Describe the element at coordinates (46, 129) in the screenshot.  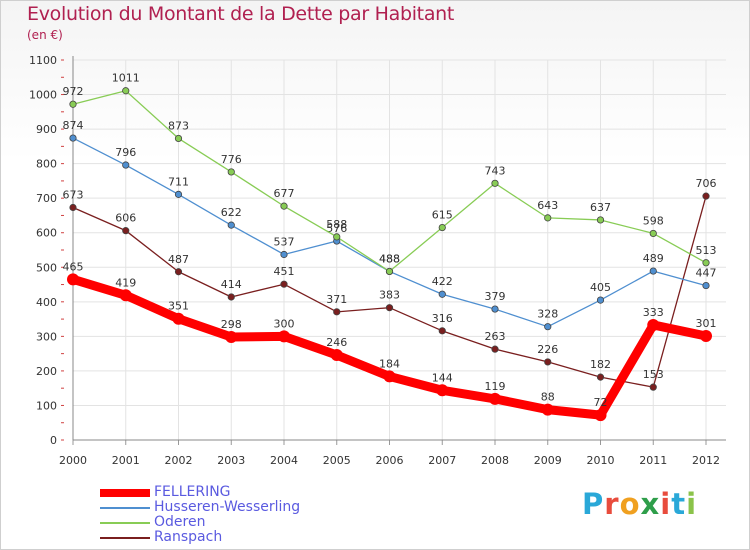
I see `y-tick-label: 900` at that location.